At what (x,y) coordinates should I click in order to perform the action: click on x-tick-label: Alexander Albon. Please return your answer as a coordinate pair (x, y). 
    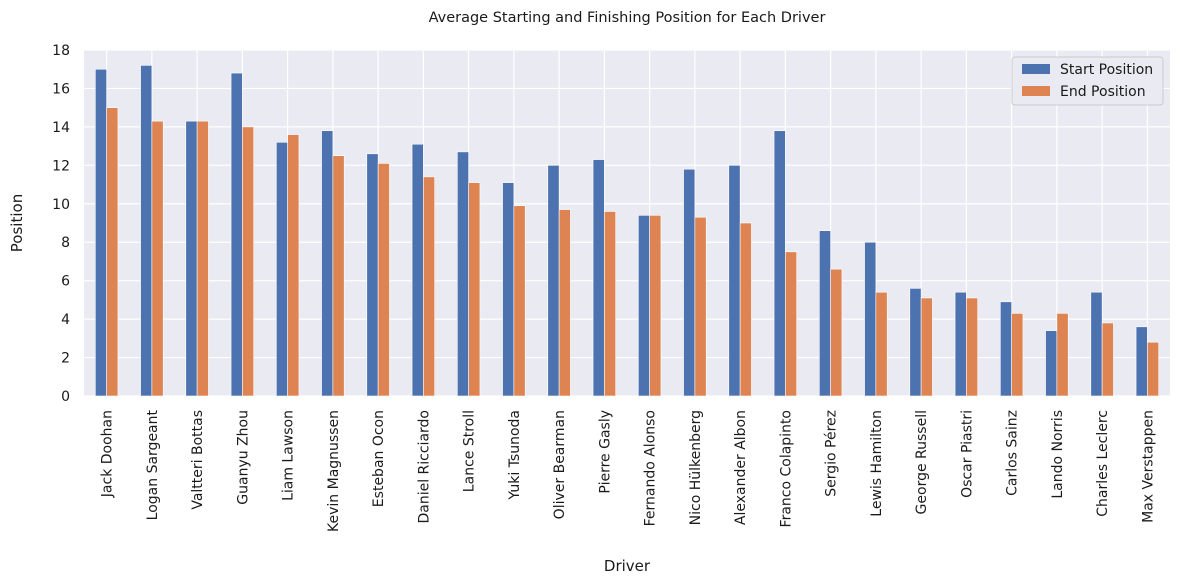
    Looking at the image, I should click on (741, 467).